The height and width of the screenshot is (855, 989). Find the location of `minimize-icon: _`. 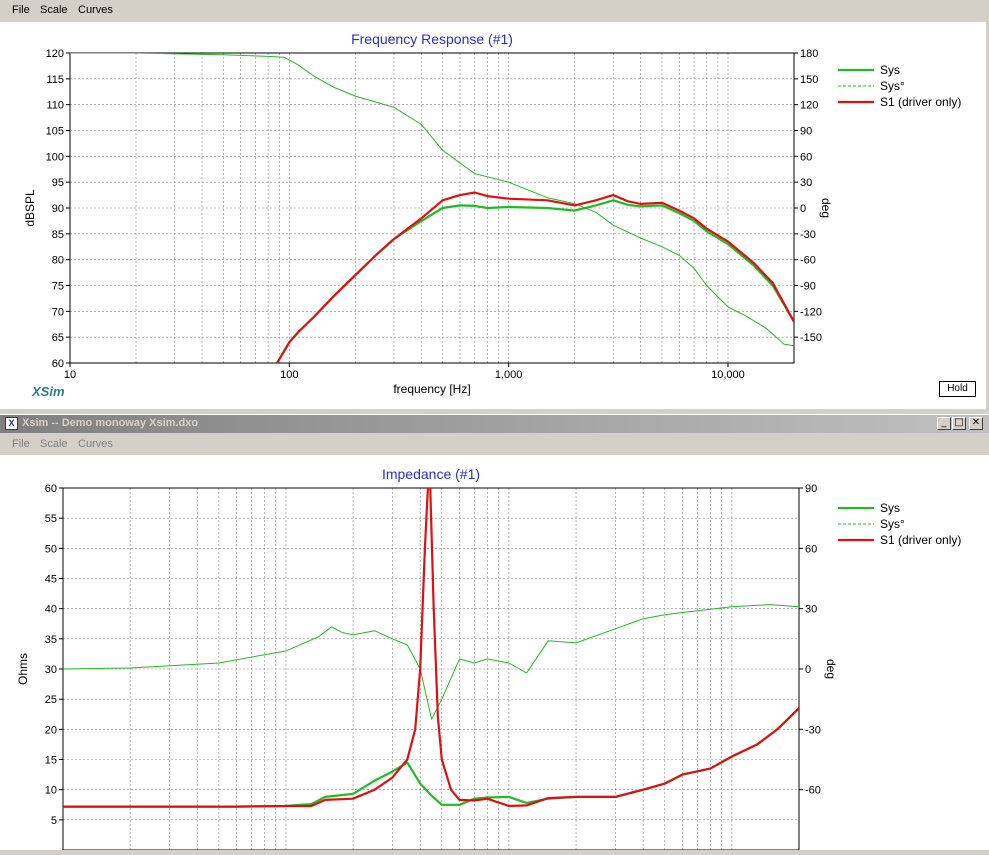

minimize-icon: _ is located at coordinates (944, 423).